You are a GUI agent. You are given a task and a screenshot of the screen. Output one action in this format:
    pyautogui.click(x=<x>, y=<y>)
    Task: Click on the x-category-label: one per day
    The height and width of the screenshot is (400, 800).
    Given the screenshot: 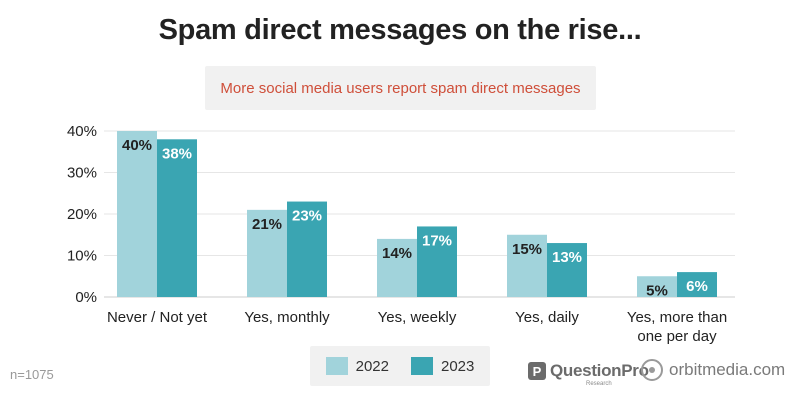 What is the action you would take?
    pyautogui.click(x=677, y=336)
    